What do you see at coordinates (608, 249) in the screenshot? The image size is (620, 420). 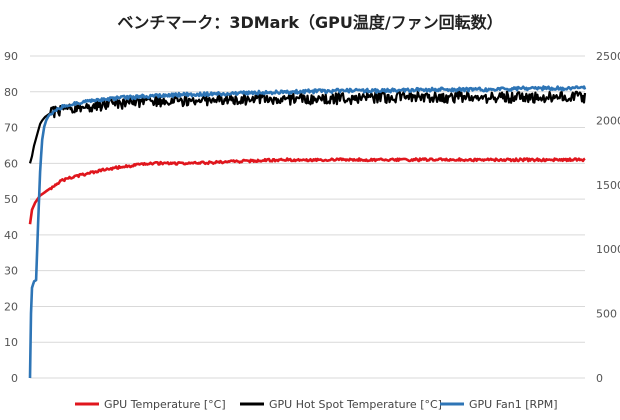 I see `right-tick-label: 1000` at bounding box center [608, 249].